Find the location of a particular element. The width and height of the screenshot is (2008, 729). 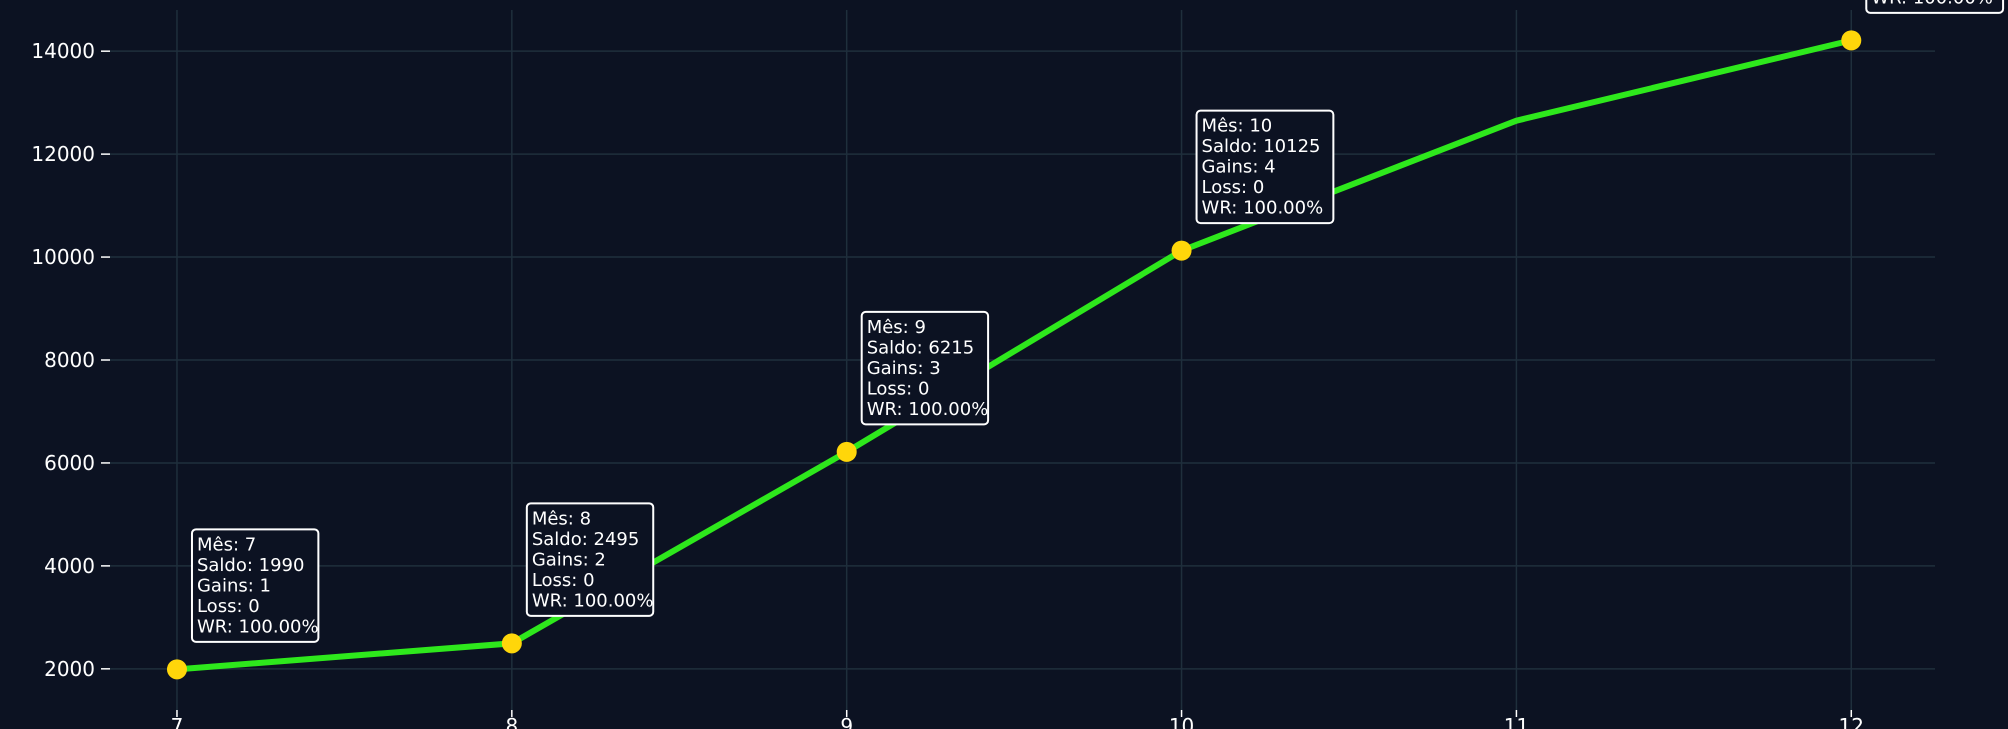

x-tick-label: 11 is located at coordinates (1516, 721).